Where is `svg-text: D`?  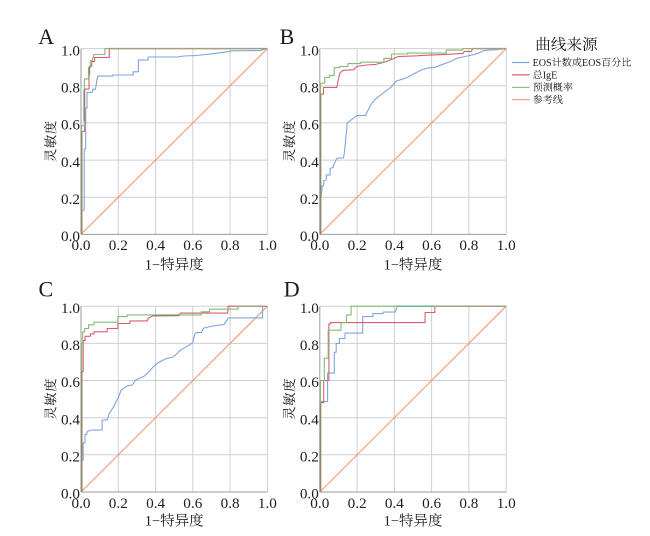 svg-text: D is located at coordinates (292, 289).